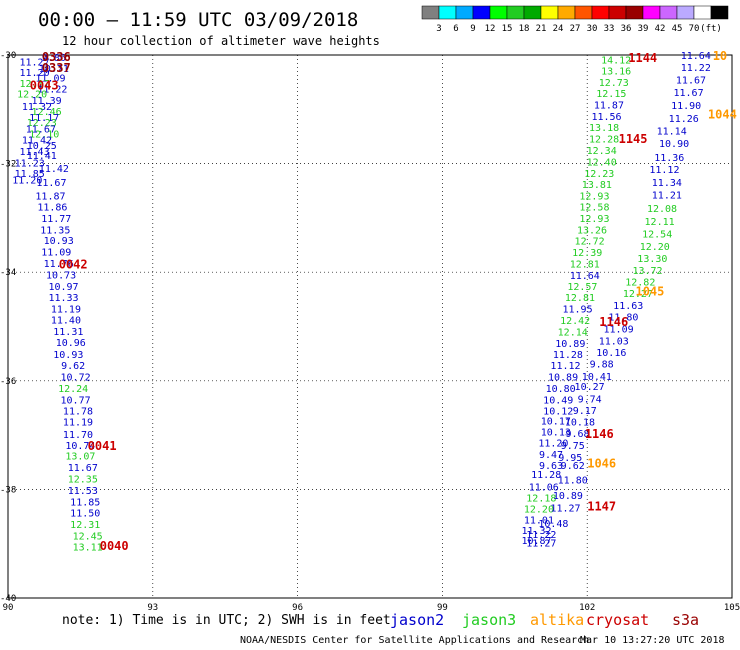 This screenshot has height=650, width=740. I want to click on wave-height-value: 10.89, so click(570, 344).